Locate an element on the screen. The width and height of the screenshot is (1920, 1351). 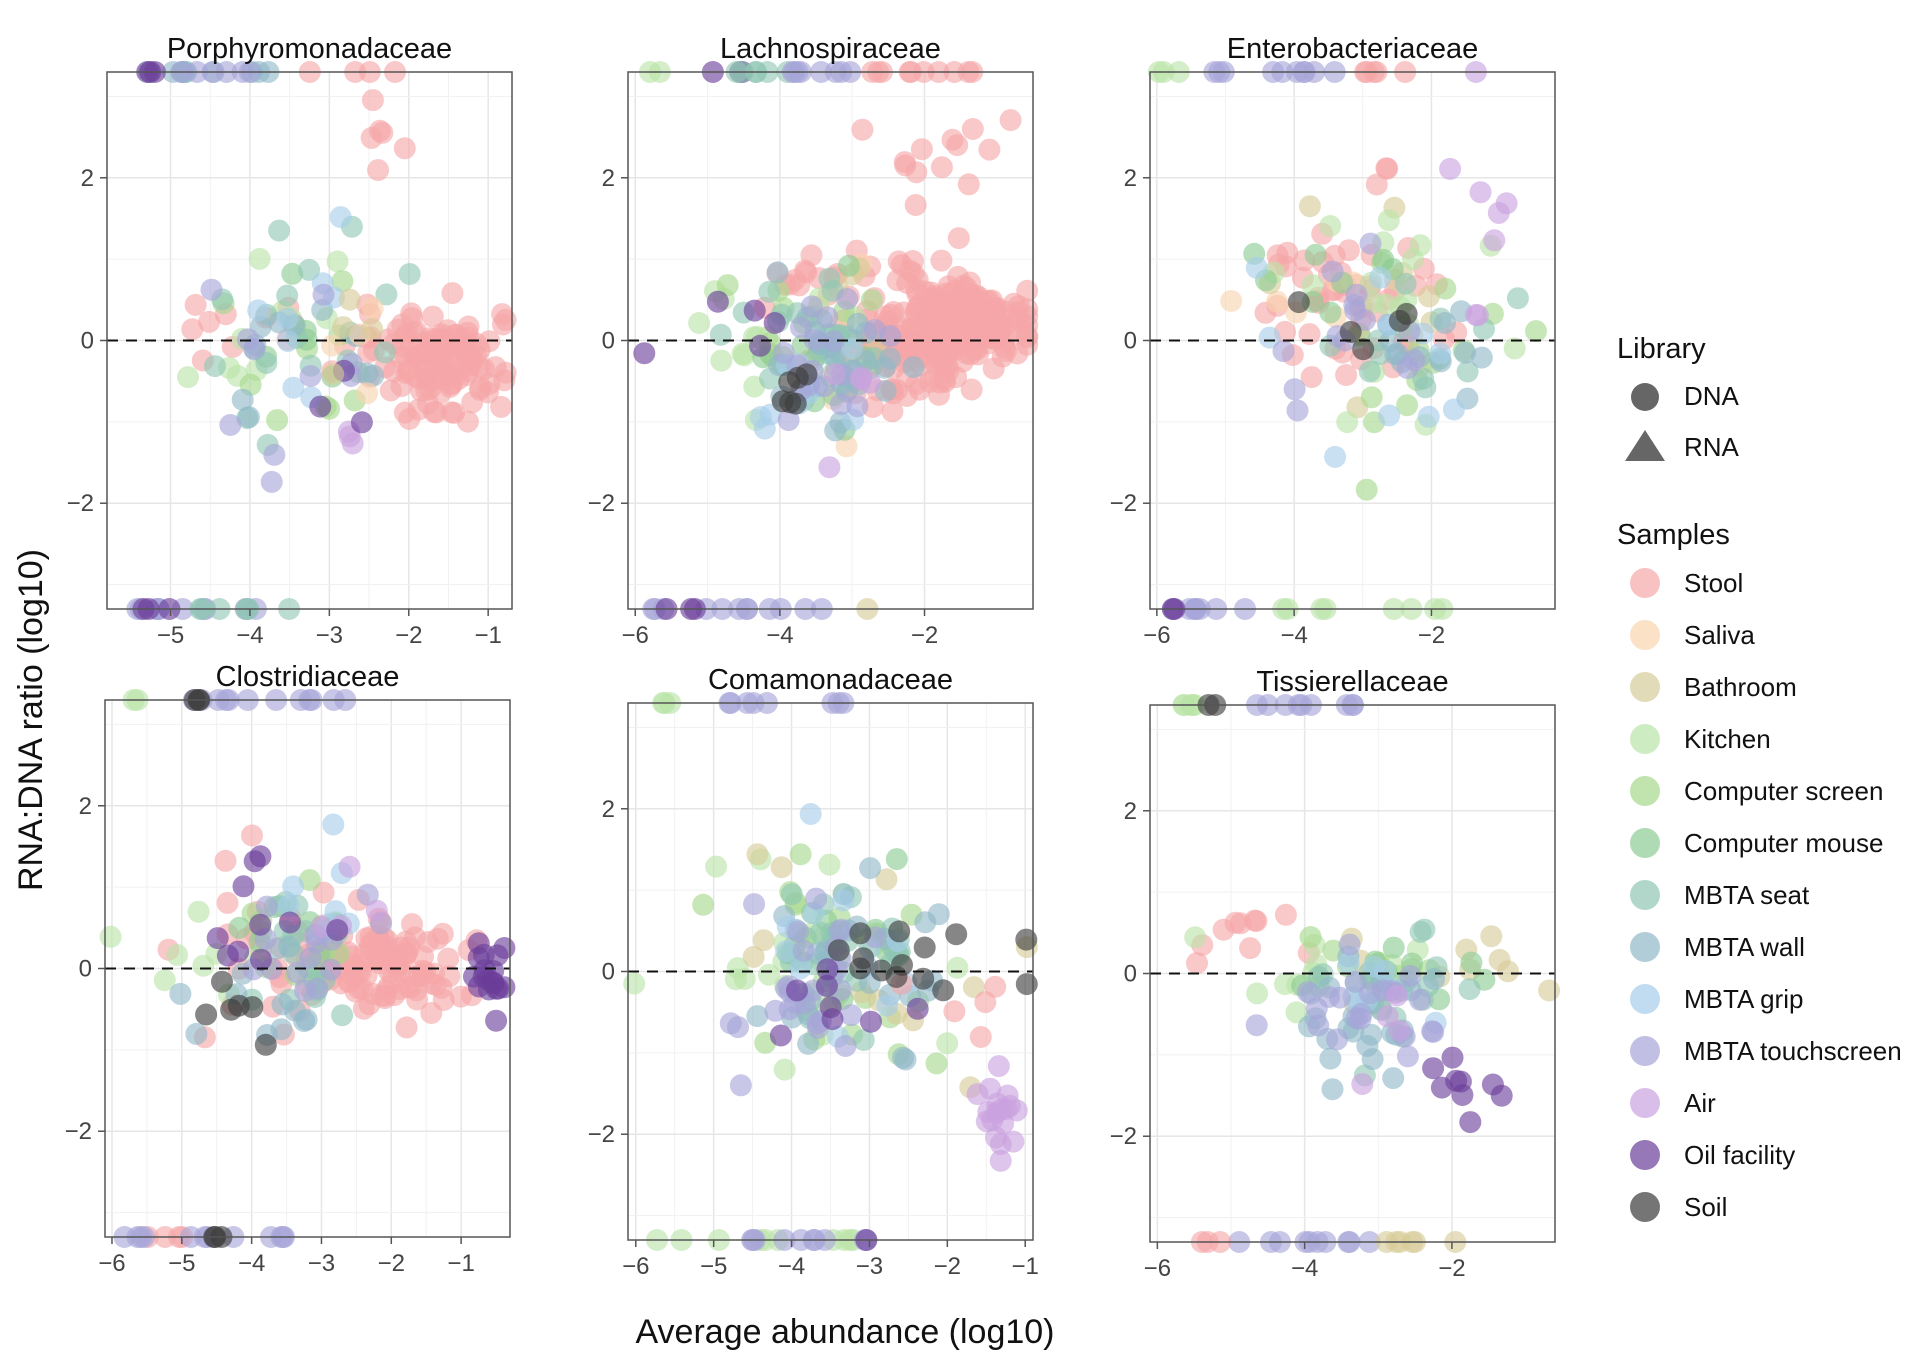
legend-sample-item: Soil is located at coordinates (1678, 1207).